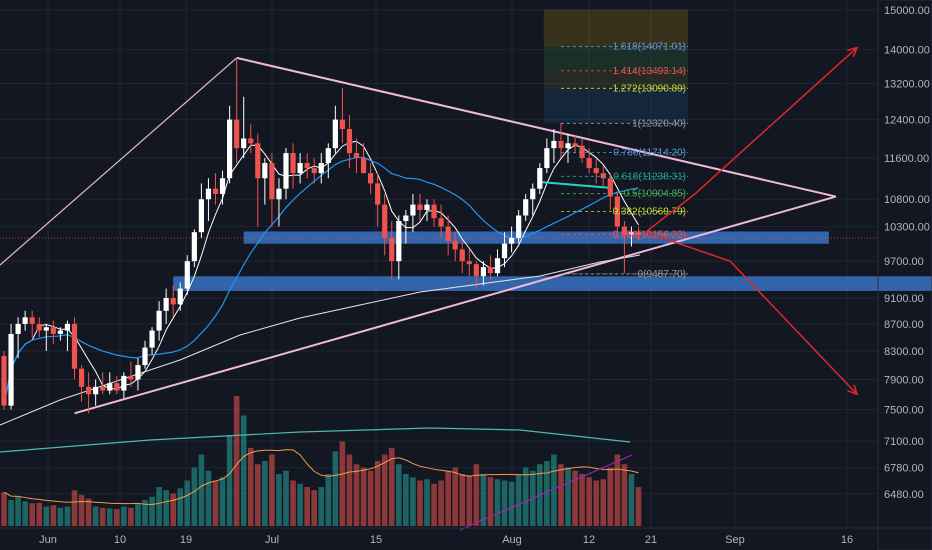  Describe the element at coordinates (120, 540) in the screenshot. I see `x-tick-label: 10` at that location.